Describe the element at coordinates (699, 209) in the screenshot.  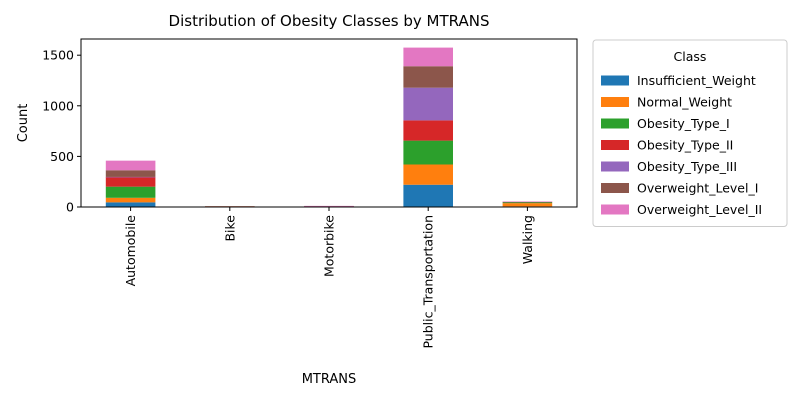
I see `legend-label-overweight_level_ii: Overweight_Level_II` at that location.